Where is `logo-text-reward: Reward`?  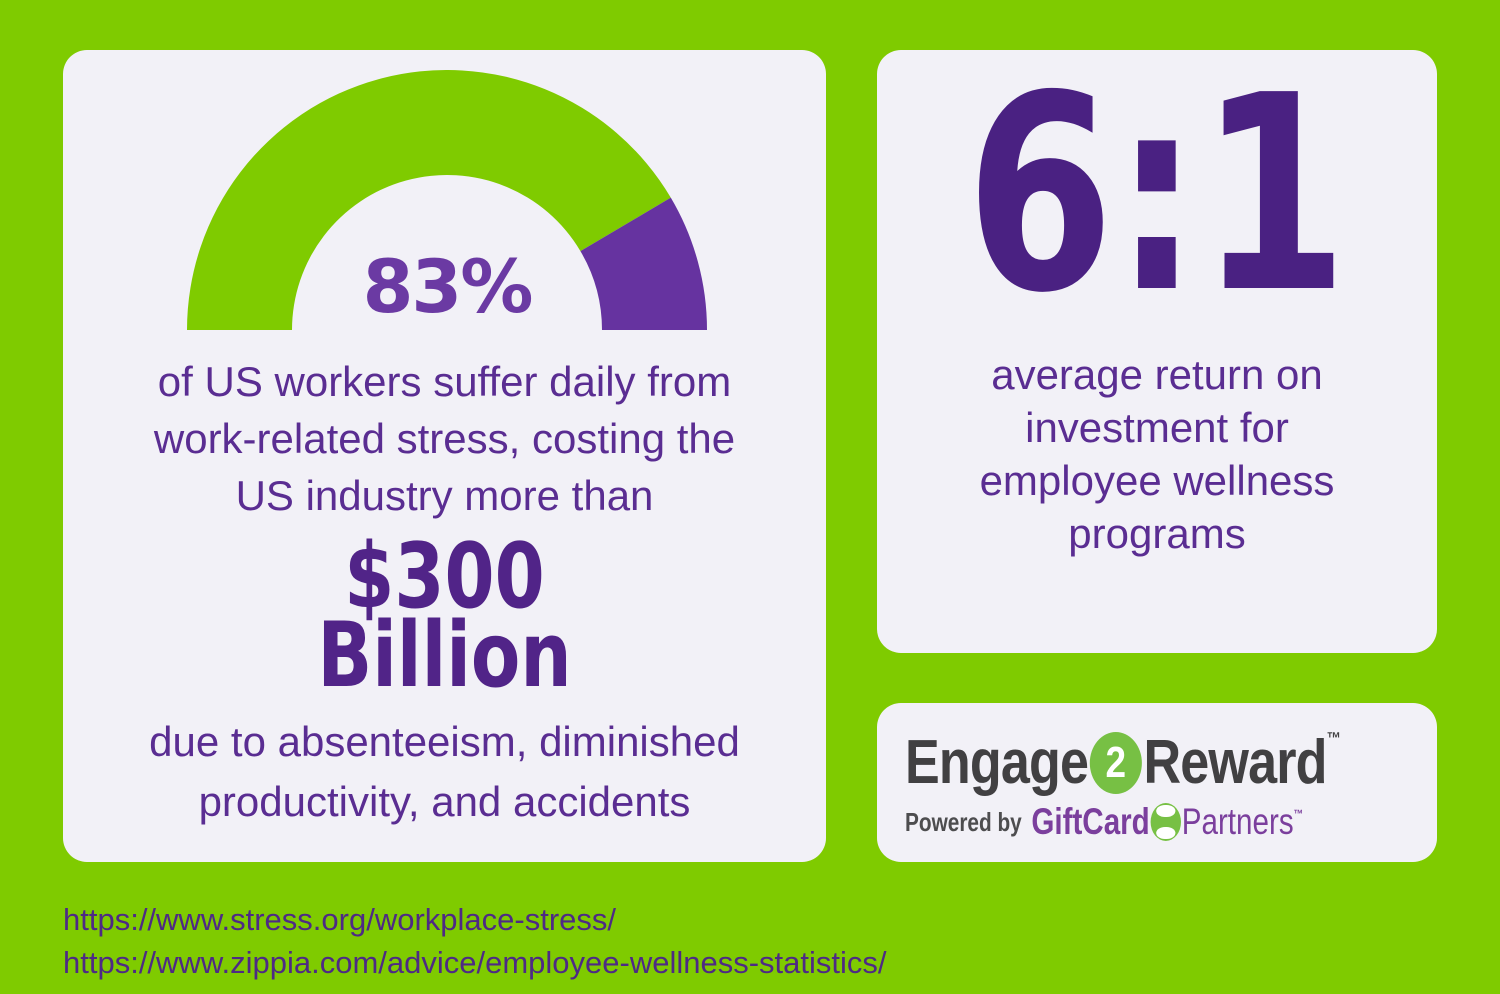 logo-text-reward: Reward is located at coordinates (1235, 762).